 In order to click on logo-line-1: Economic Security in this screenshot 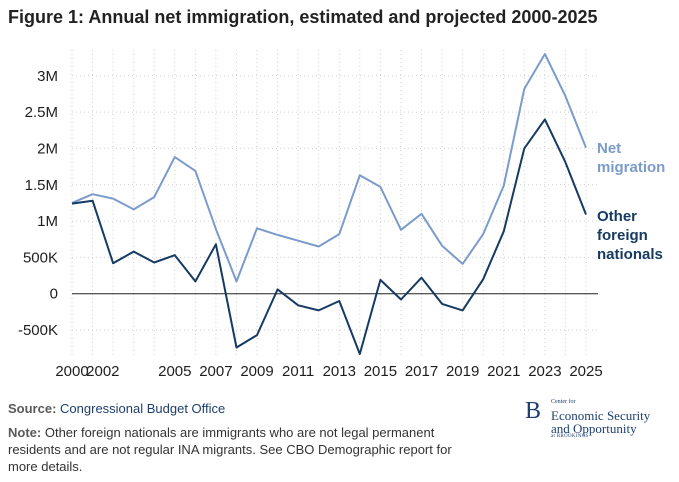, I will do `click(601, 415)`.